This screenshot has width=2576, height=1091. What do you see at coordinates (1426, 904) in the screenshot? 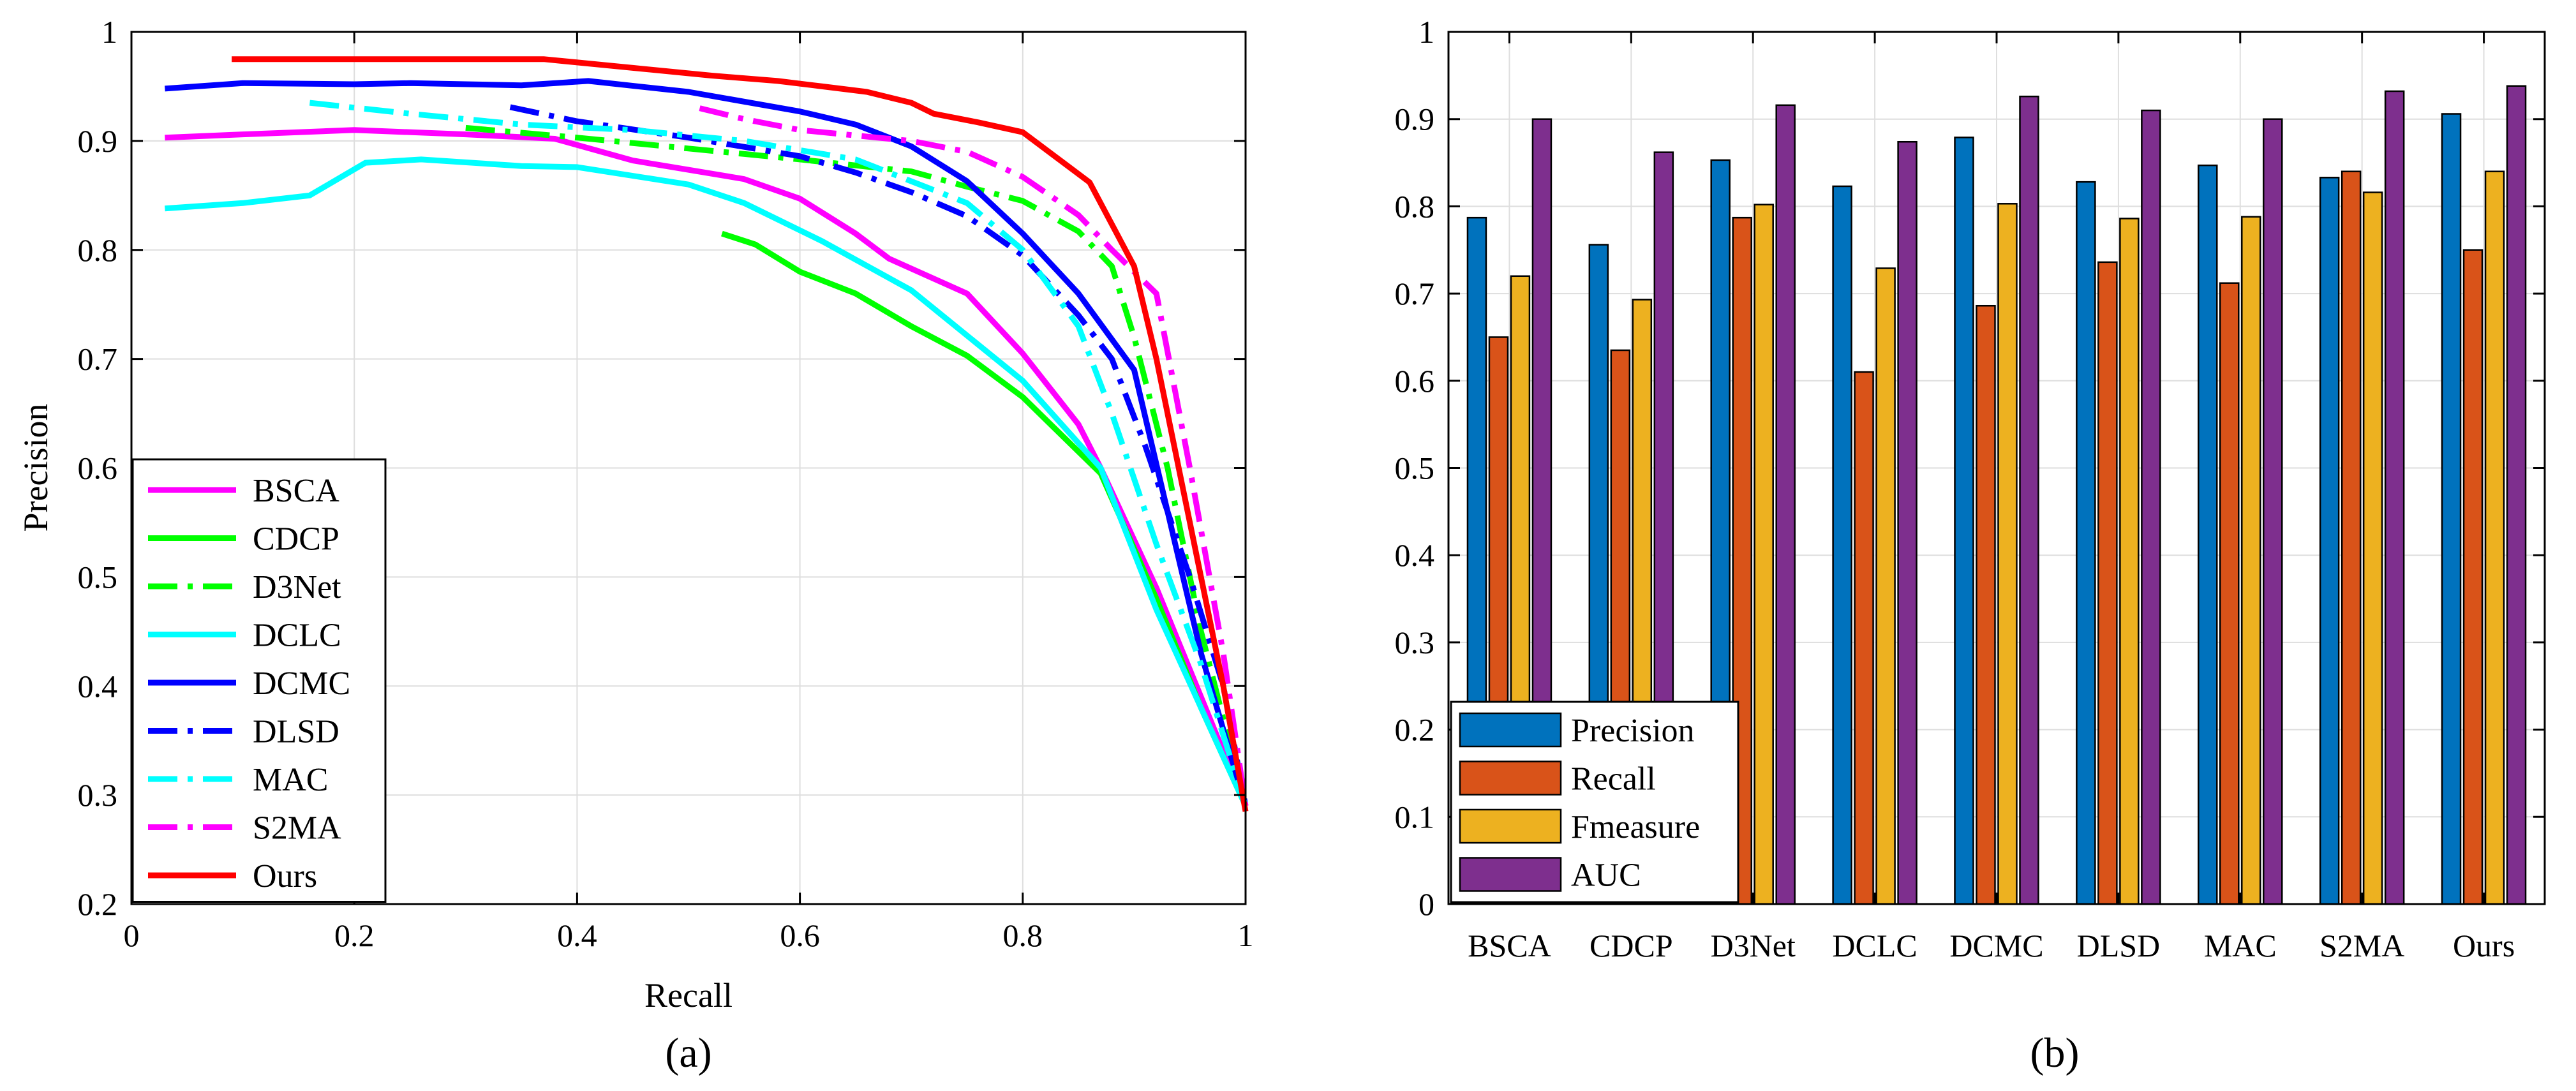
I see `bar-y-tick-label: 0` at bounding box center [1426, 904].